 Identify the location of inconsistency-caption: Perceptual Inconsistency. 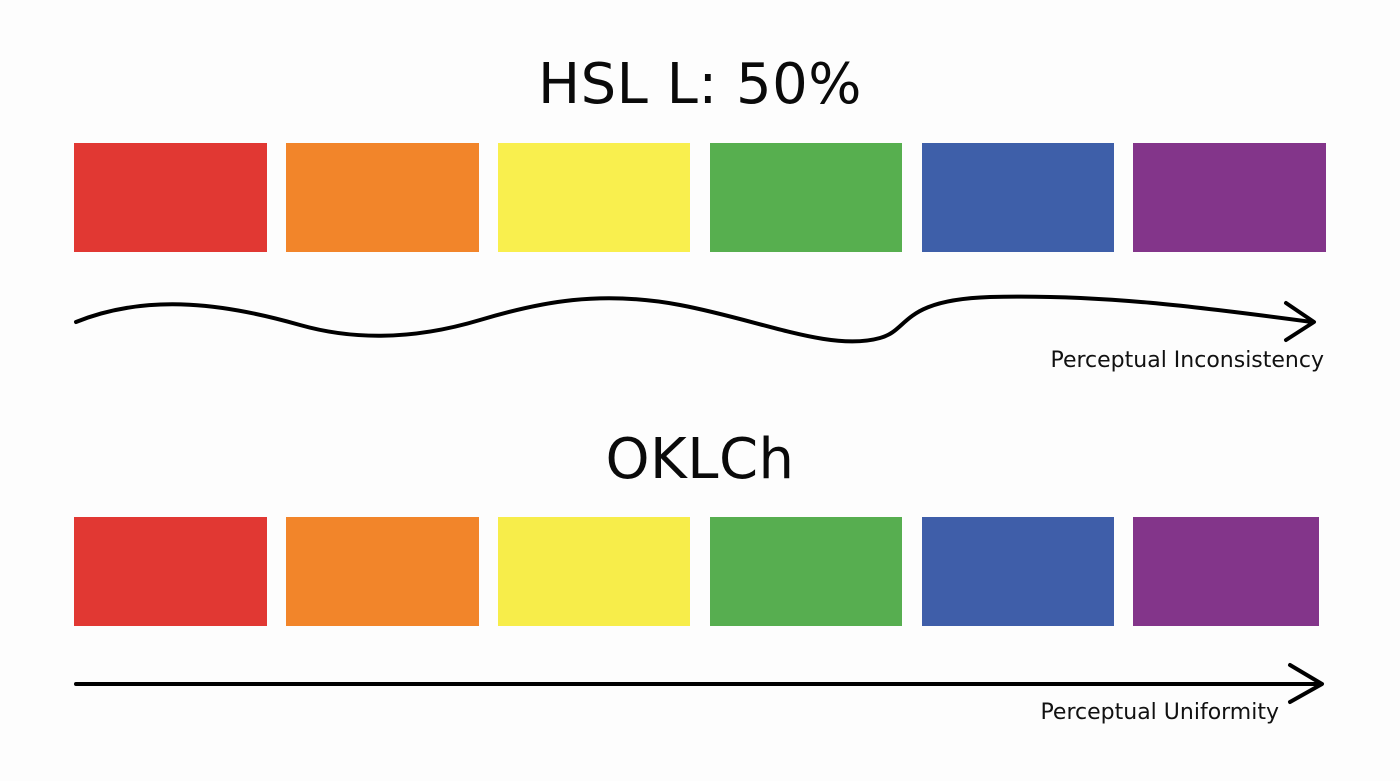
(1187, 360).